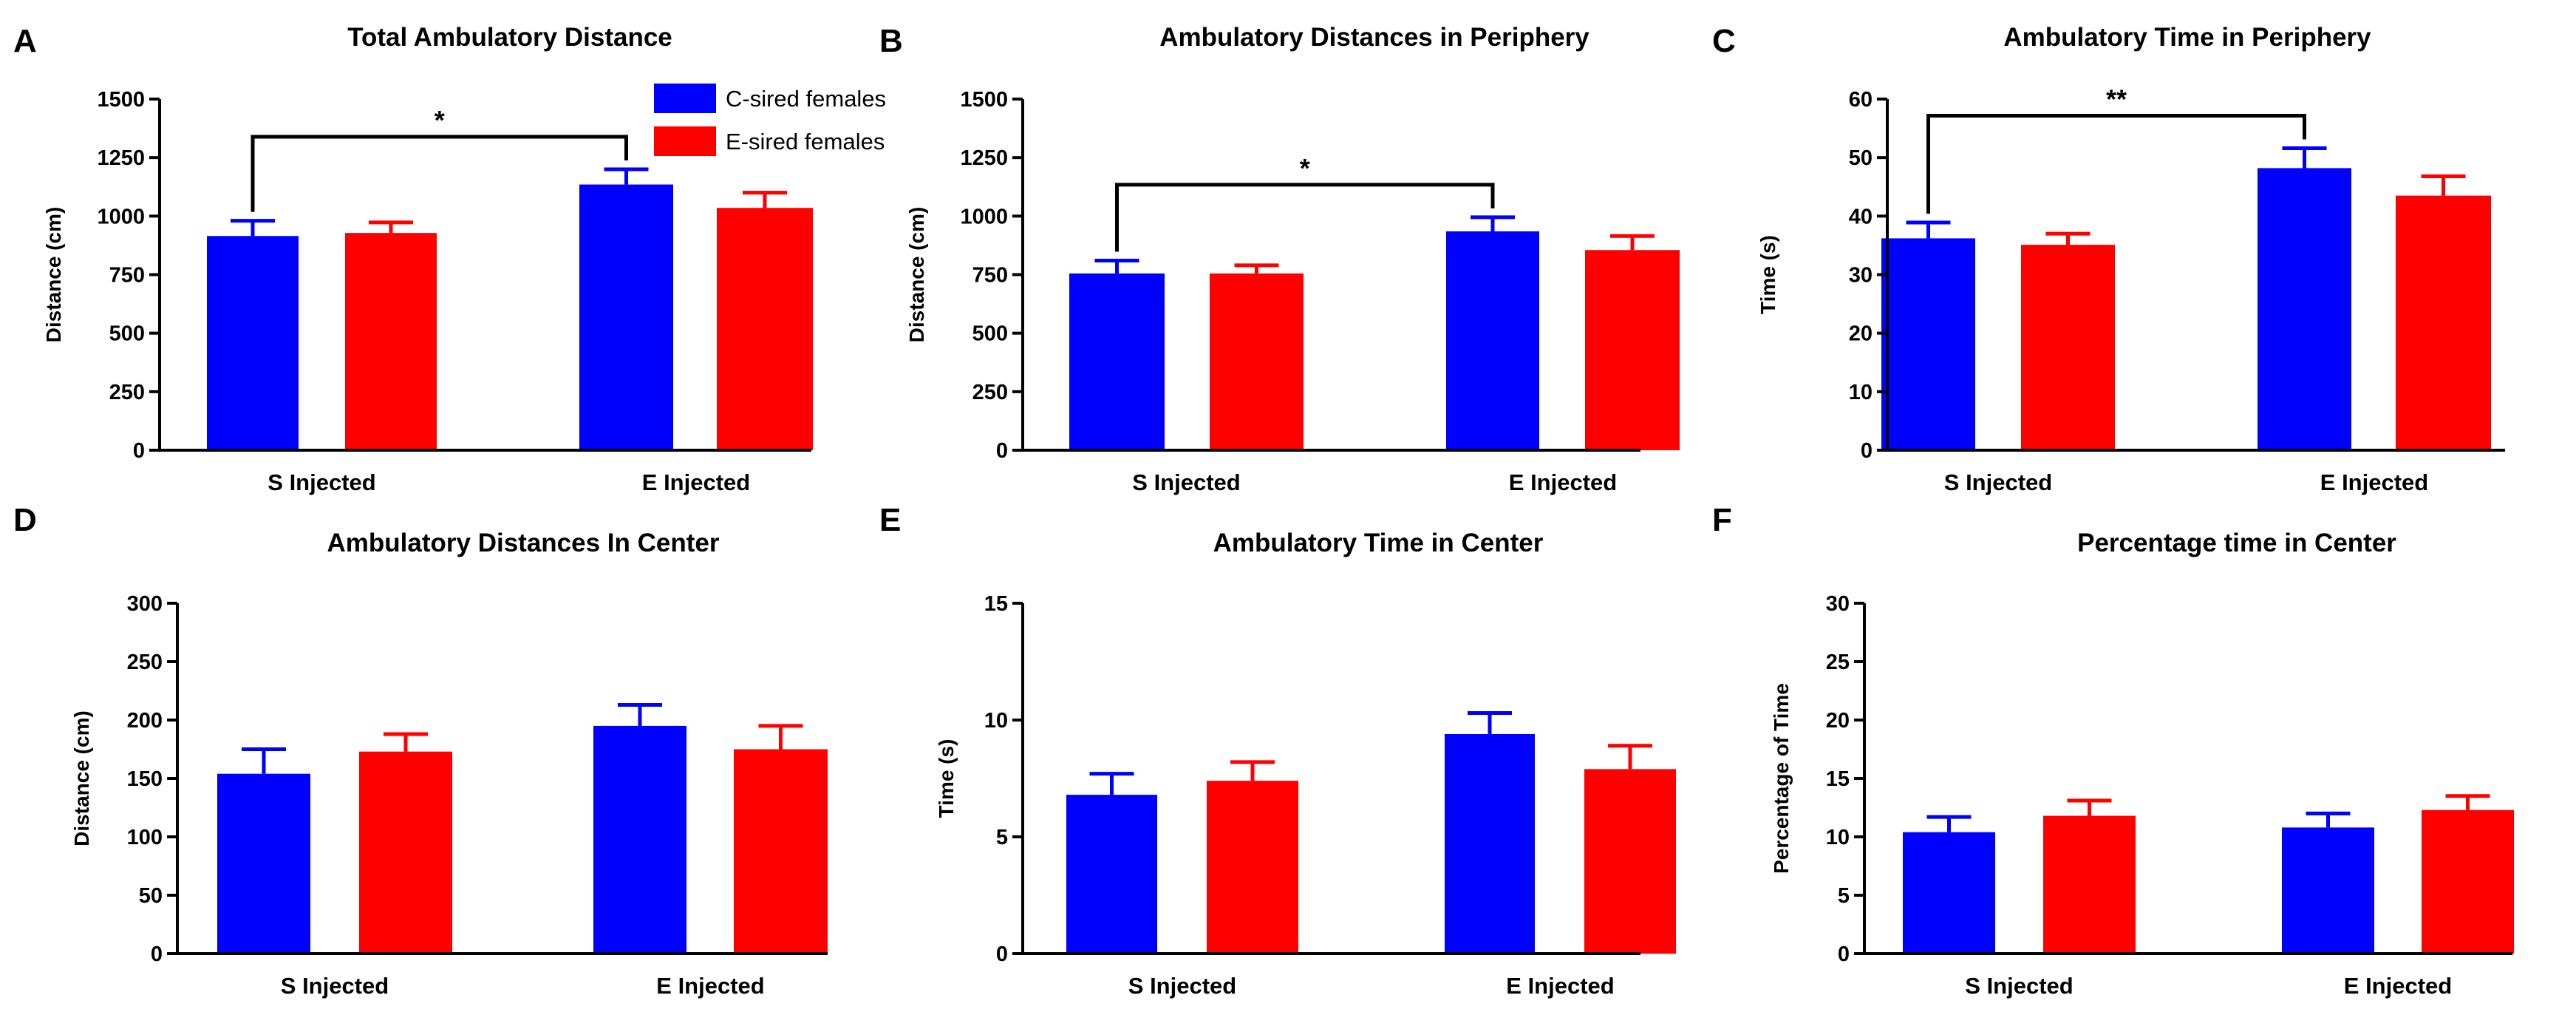 The image size is (2576, 1015). Describe the element at coordinates (2187, 37) in the screenshot. I see `panel-title: Ambulatory Time in Periphery` at that location.